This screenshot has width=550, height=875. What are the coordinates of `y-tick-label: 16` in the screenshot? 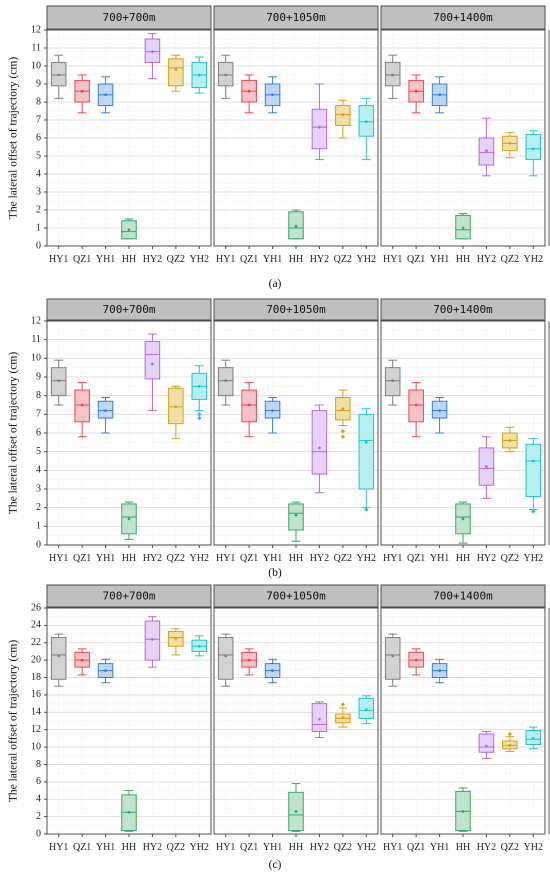 It's located at (36, 694).